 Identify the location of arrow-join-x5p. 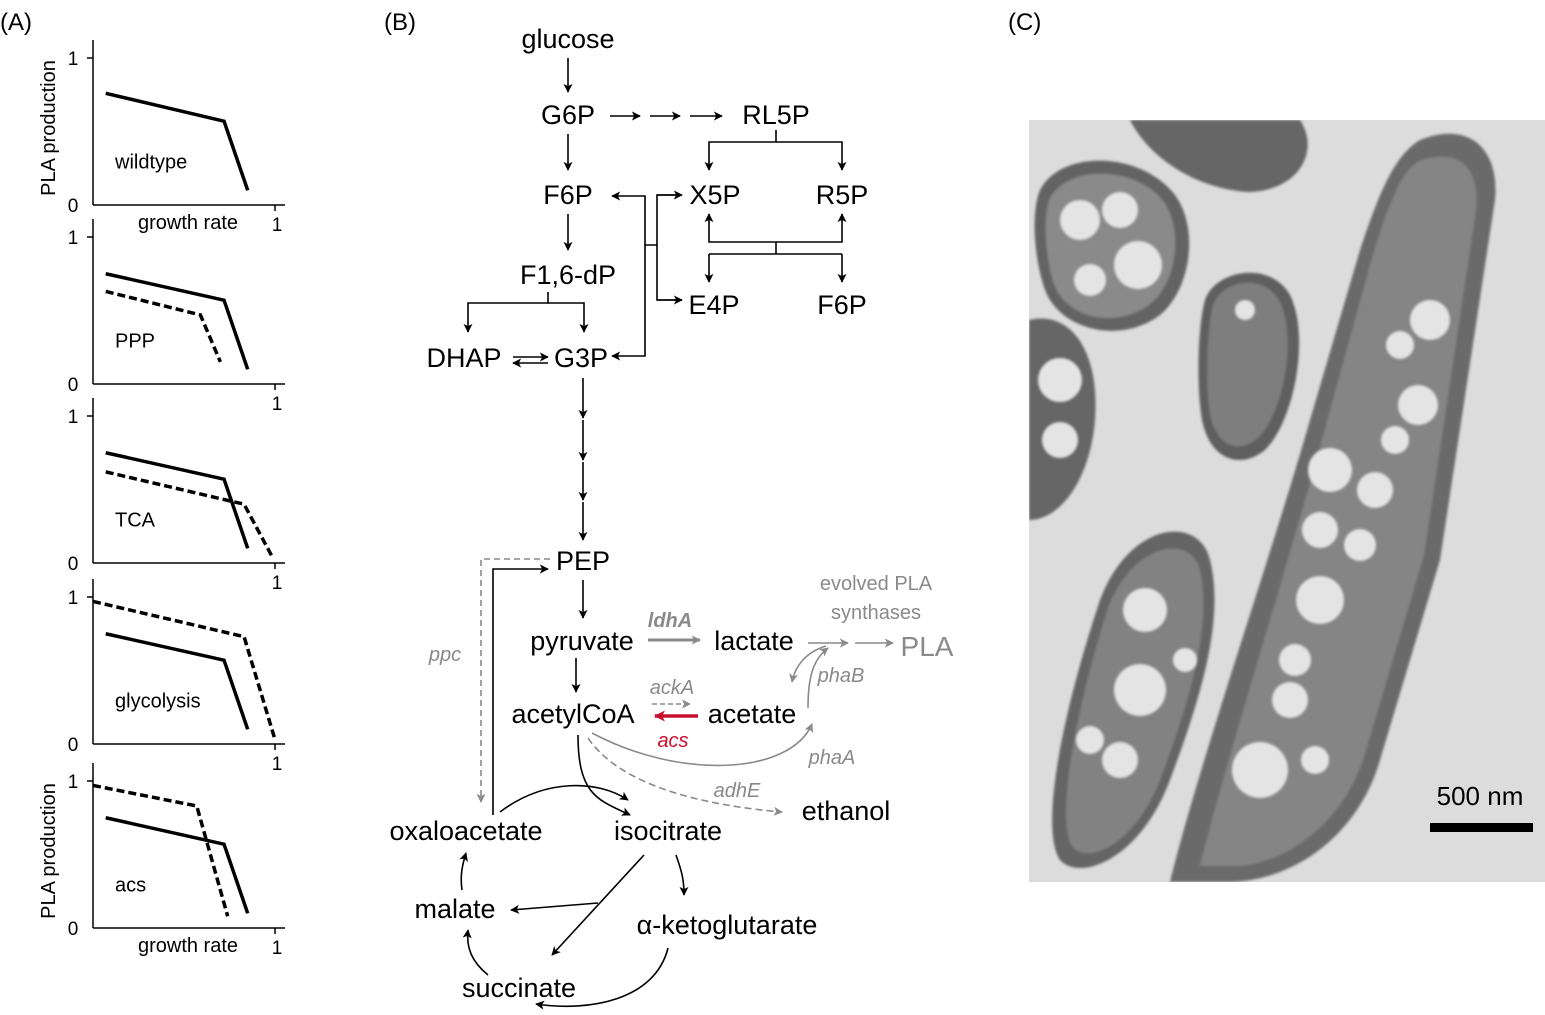
(740, 233).